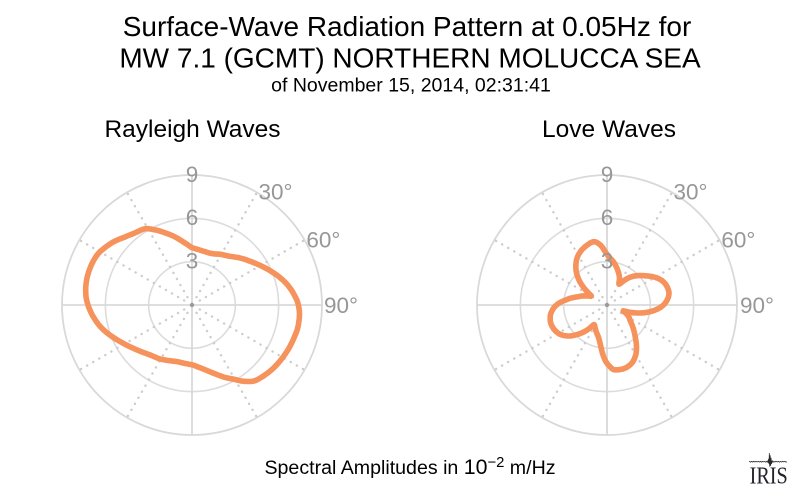 The image size is (800, 496). What do you see at coordinates (609, 129) in the screenshot?
I see `svg-text: Love Waves` at bounding box center [609, 129].